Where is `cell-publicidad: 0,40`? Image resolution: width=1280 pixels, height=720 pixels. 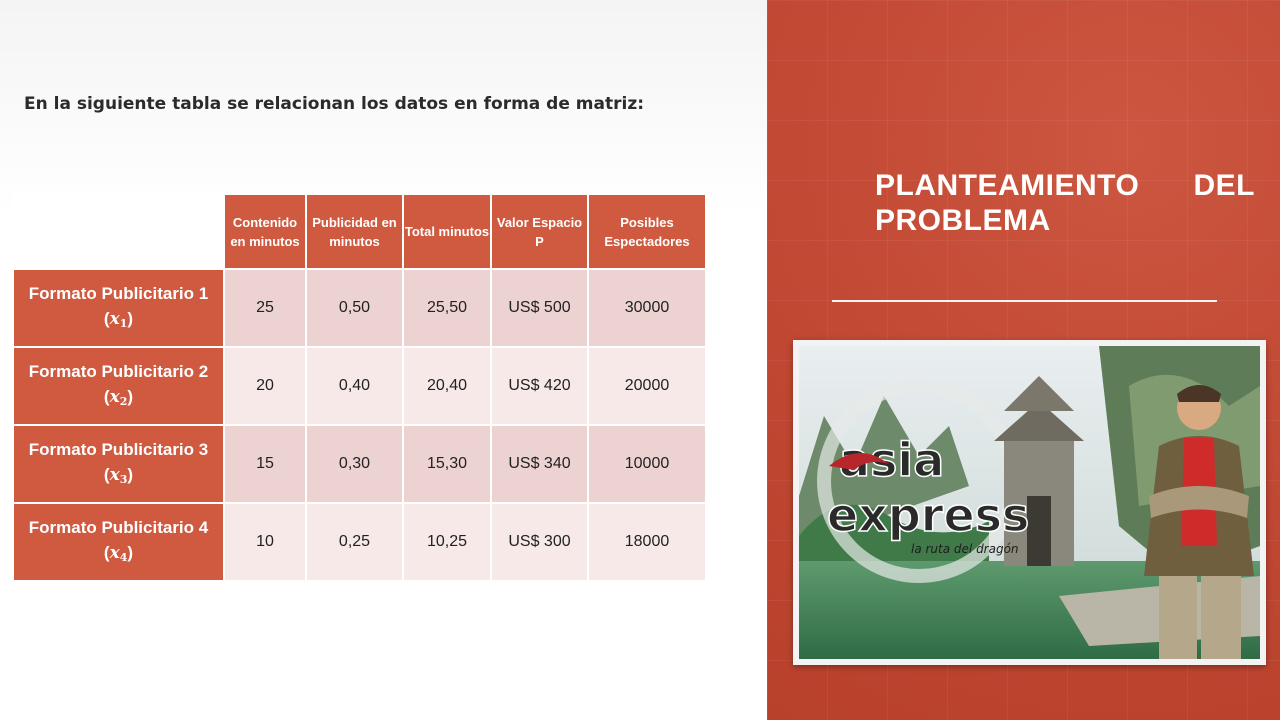 cell-publicidad: 0,40 is located at coordinates (354, 386).